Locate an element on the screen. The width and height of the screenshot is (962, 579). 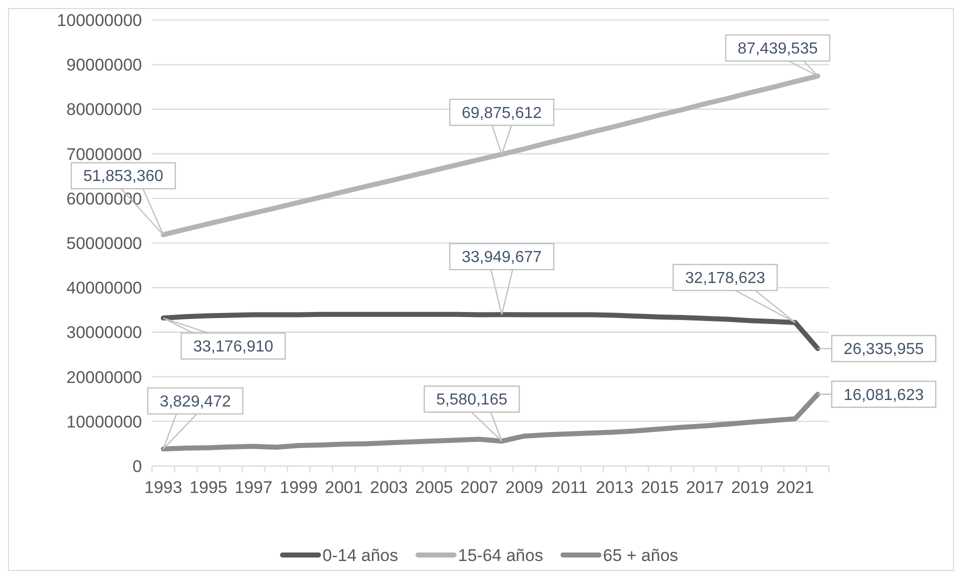
data-label: 33,176,910 is located at coordinates (233, 347).